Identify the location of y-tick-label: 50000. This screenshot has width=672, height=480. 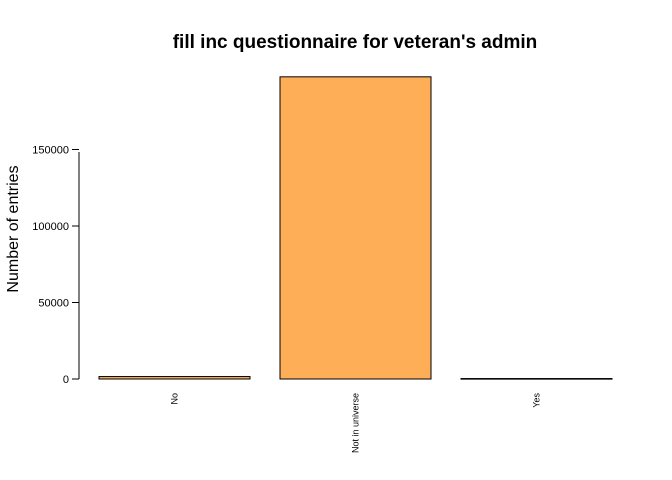
(53, 304).